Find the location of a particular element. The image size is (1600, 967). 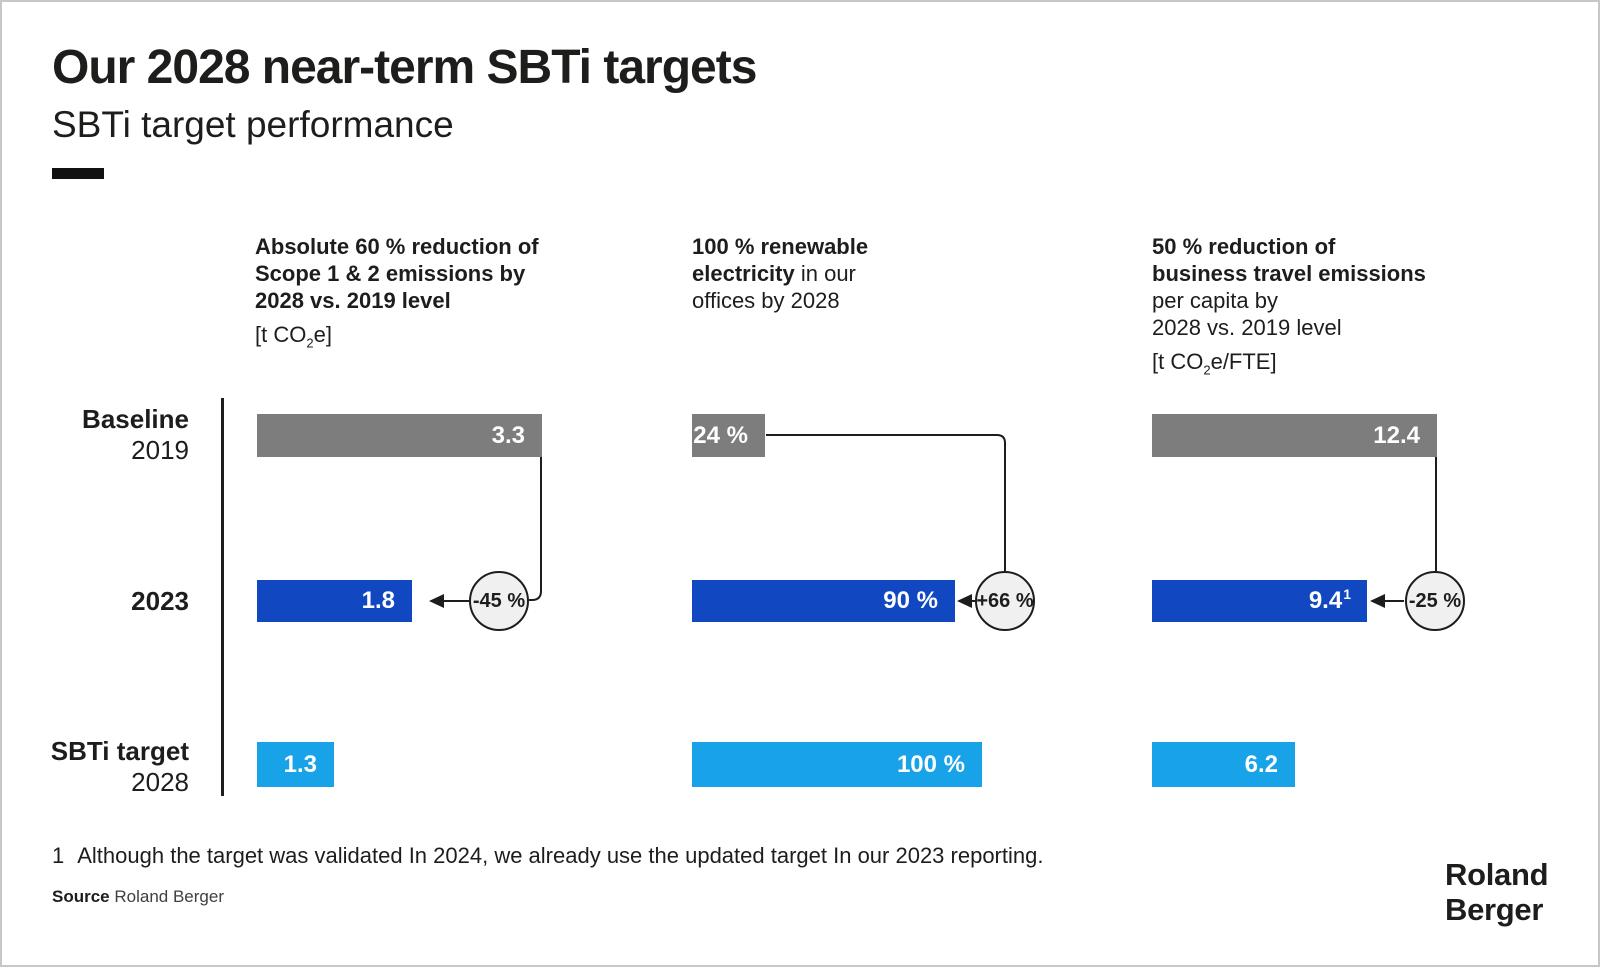

bar-value: 90 % is located at coordinates (910, 600).